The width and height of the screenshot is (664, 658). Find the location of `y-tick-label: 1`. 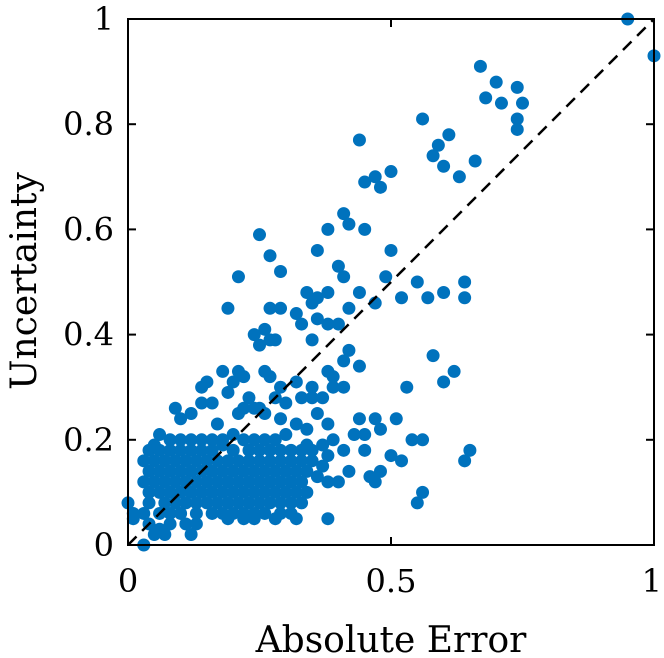

y-tick-label: 1 is located at coordinates (104, 19).